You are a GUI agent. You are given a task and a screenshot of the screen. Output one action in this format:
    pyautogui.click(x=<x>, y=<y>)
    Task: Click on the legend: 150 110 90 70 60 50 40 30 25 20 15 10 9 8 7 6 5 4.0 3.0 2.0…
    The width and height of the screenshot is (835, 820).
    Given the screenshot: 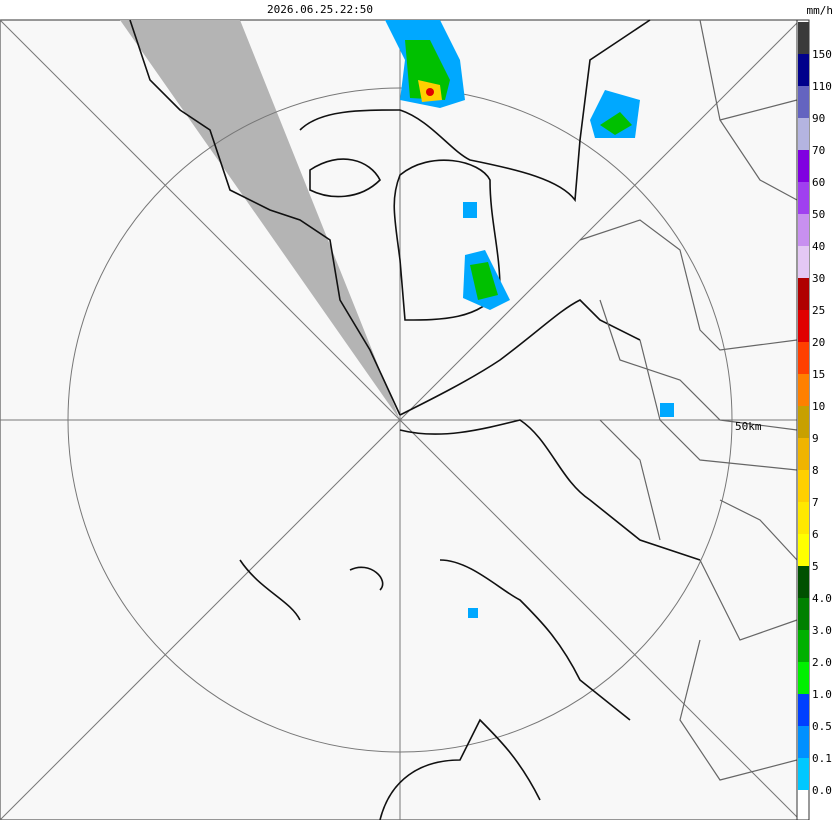 What is the action you would take?
    pyautogui.click(x=814, y=419)
    